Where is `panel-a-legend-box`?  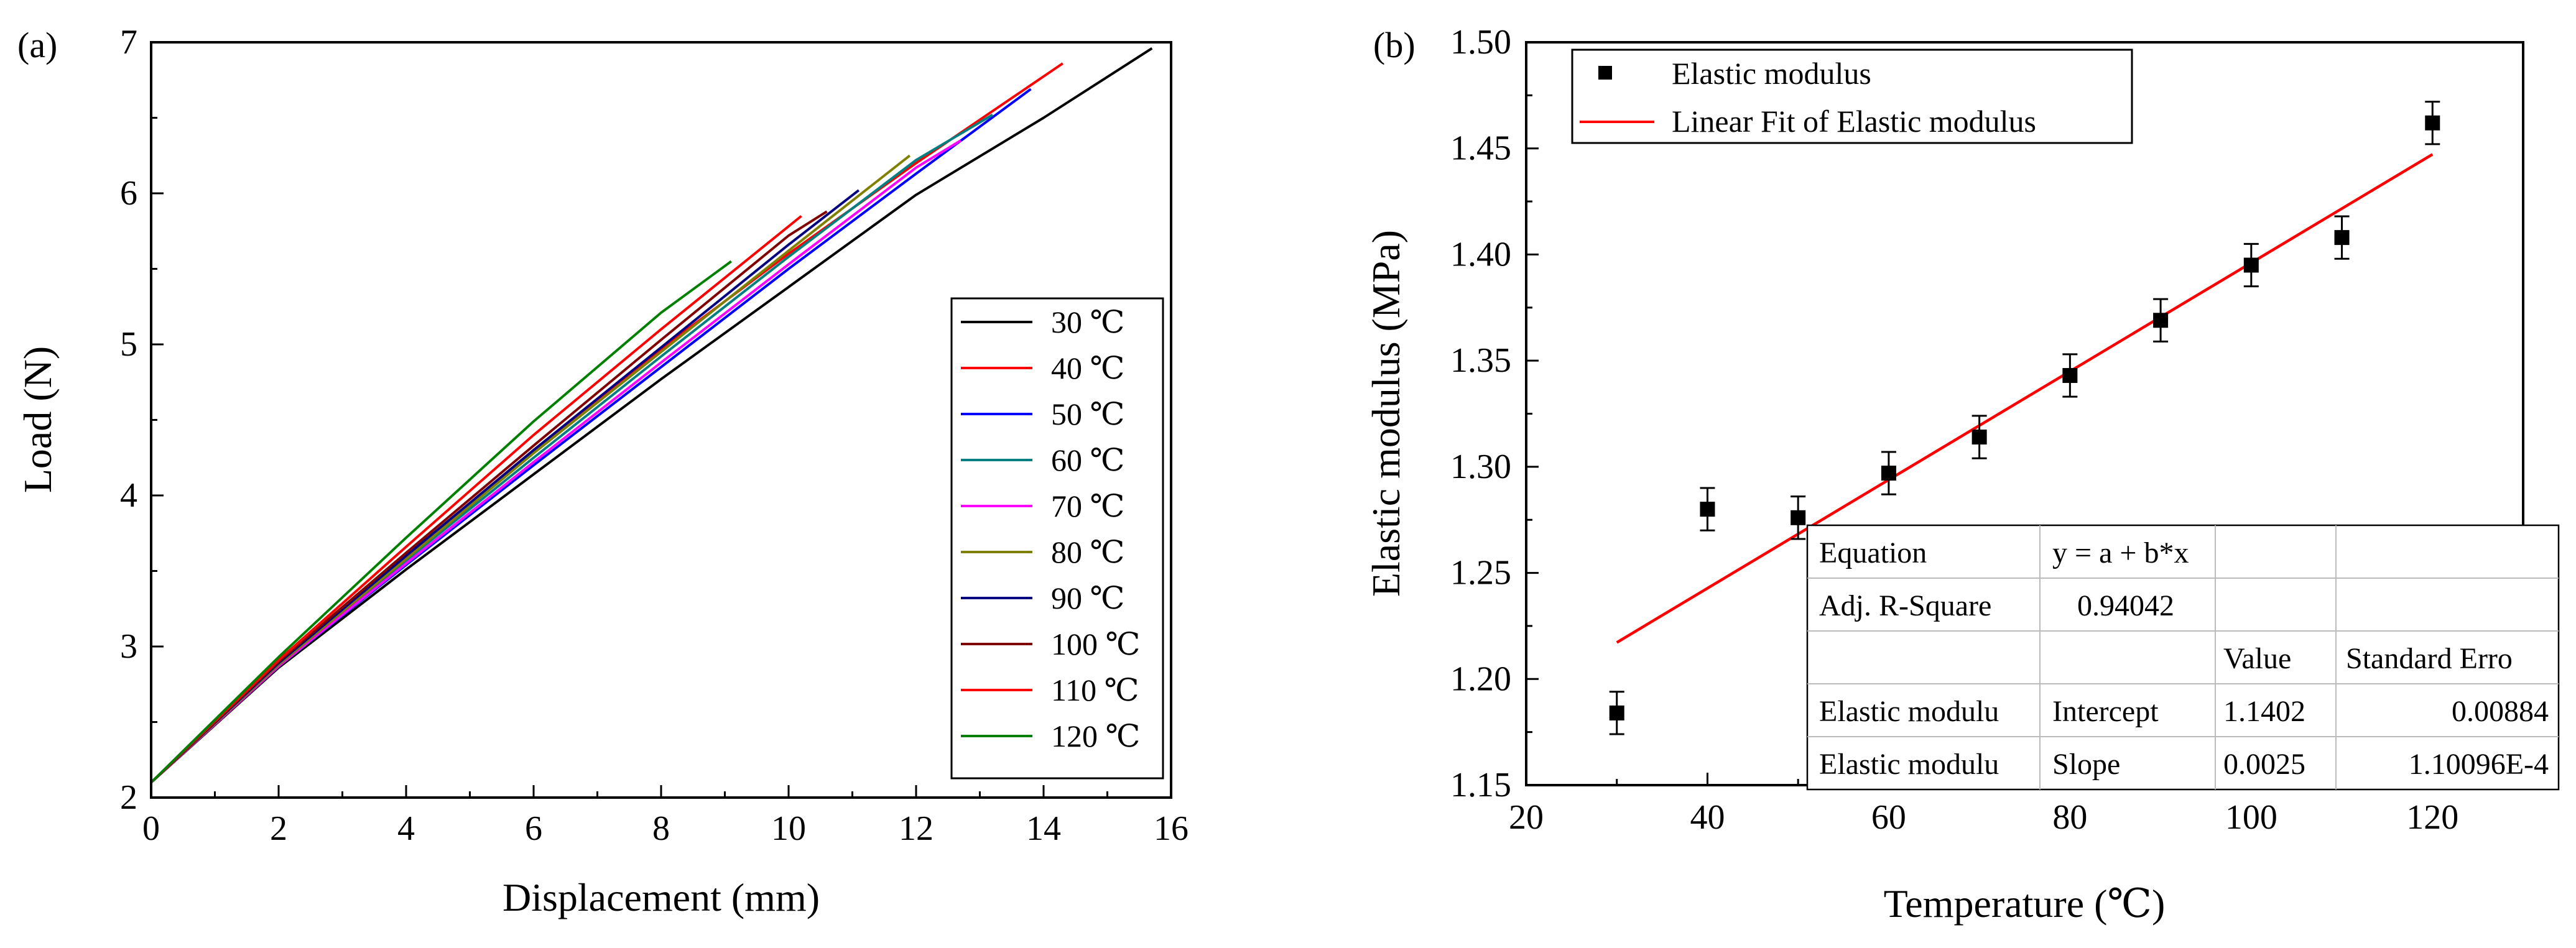
panel-a-legend-box is located at coordinates (1057, 538).